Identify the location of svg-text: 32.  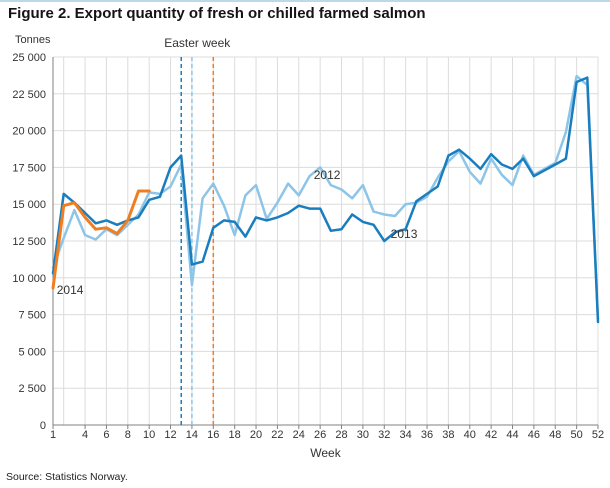
(384, 435).